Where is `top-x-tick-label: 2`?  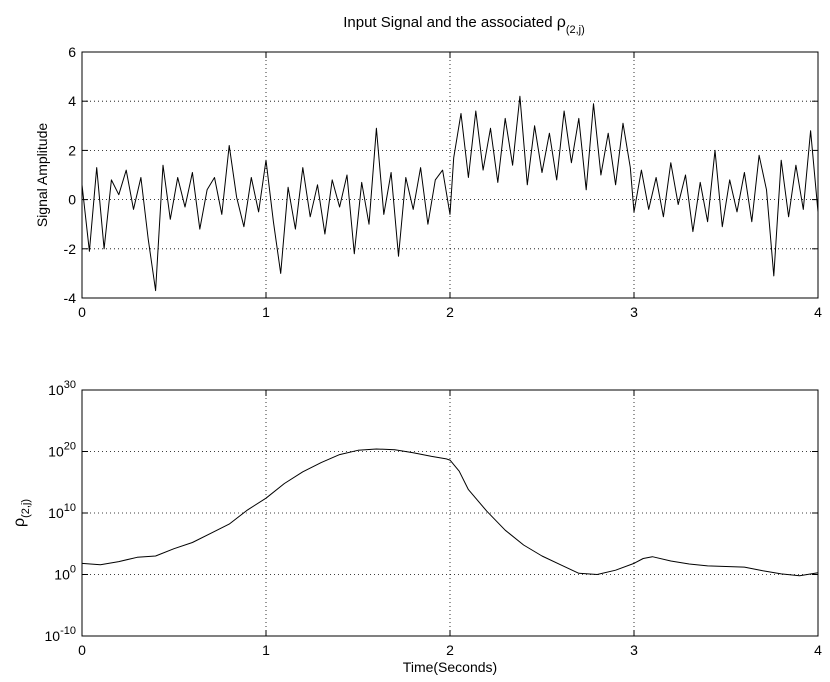 top-x-tick-label: 2 is located at coordinates (450, 312).